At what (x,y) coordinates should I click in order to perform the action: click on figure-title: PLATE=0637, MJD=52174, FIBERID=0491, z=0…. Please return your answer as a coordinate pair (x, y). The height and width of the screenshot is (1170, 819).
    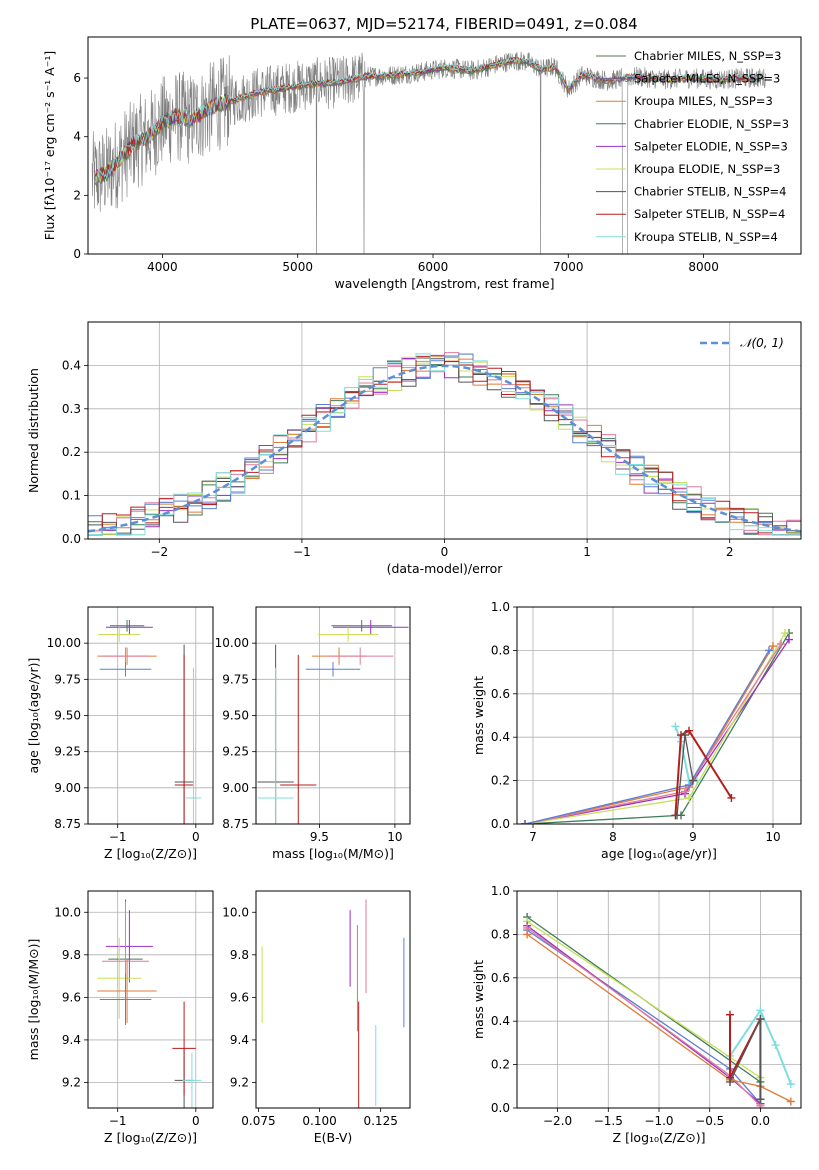
    Looking at the image, I should click on (443, 24).